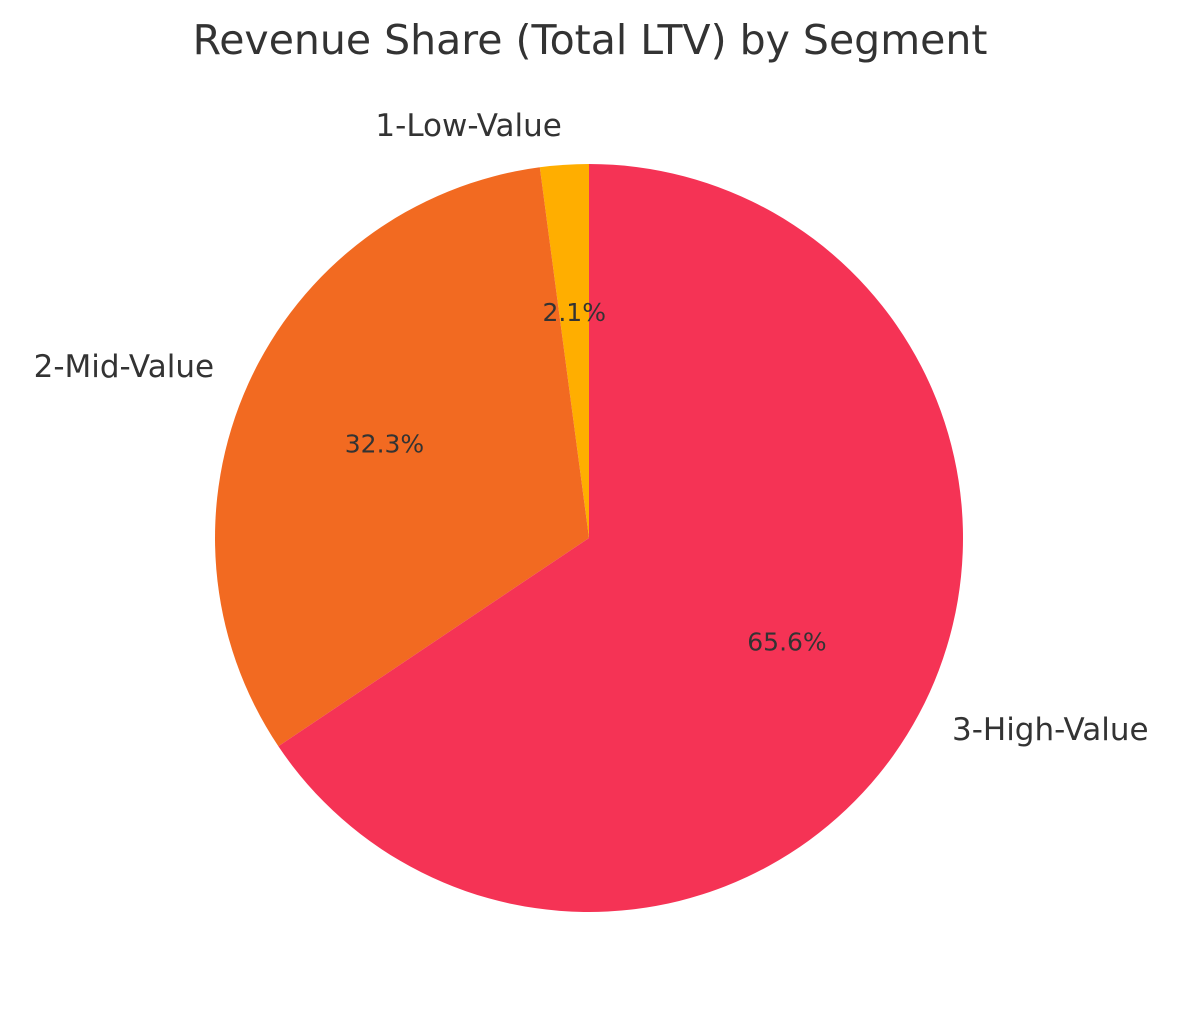 Image resolution: width=1183 pixels, height=1026 pixels. Describe the element at coordinates (564, 351) in the screenshot. I see `pie-slice-1-low-value` at that location.